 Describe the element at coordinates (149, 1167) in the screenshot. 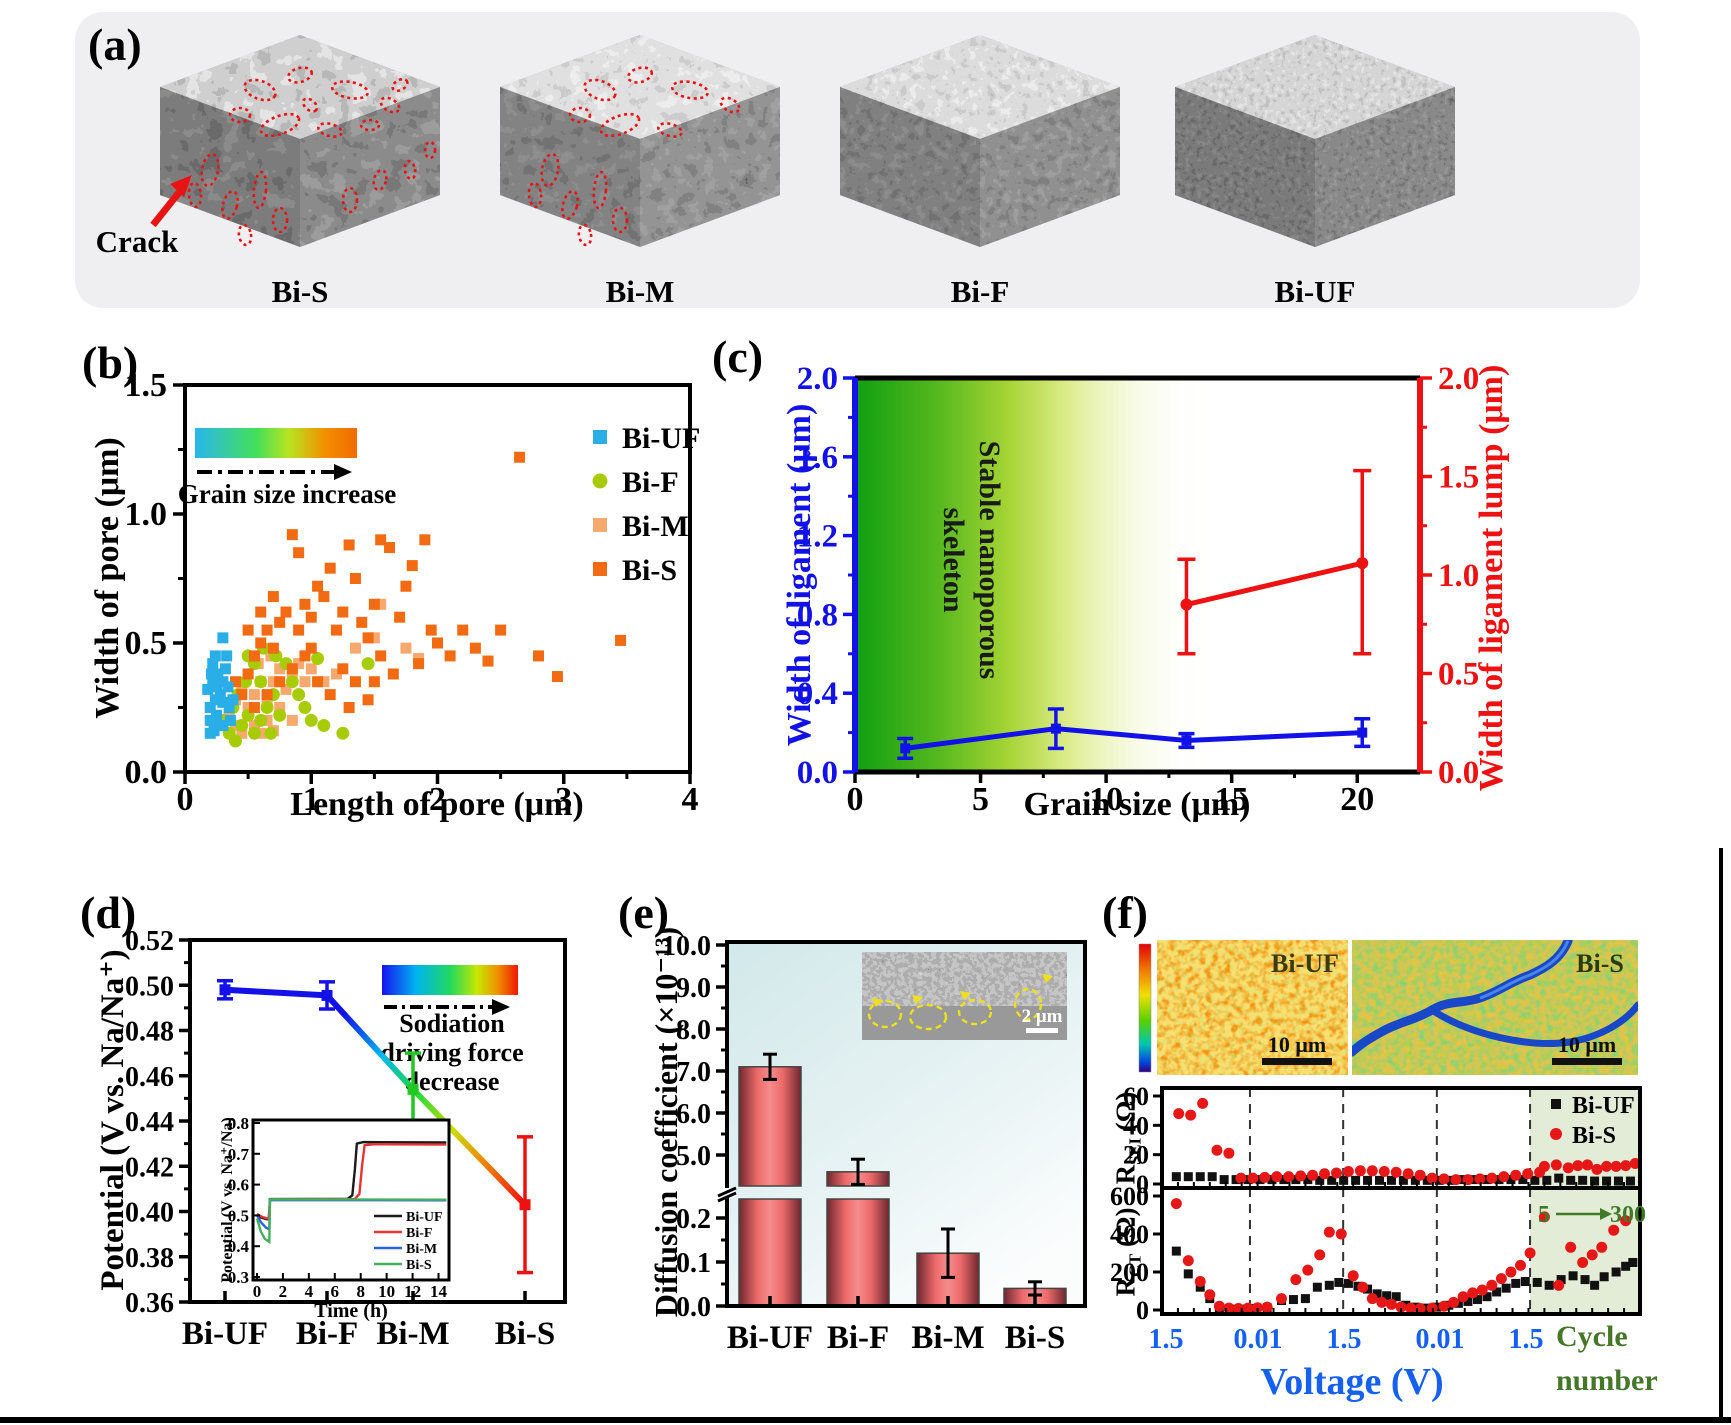

I see `svg-text: 0.42` at that location.